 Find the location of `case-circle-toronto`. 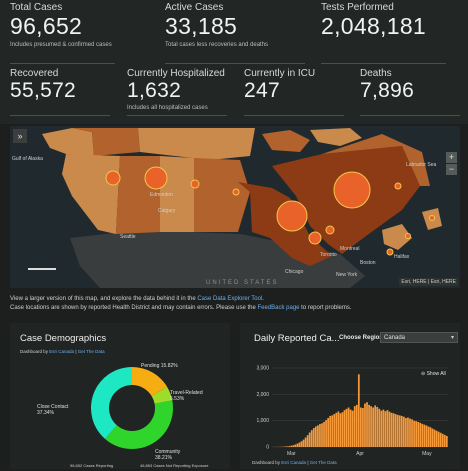

case-circle-toronto is located at coordinates (315, 238).